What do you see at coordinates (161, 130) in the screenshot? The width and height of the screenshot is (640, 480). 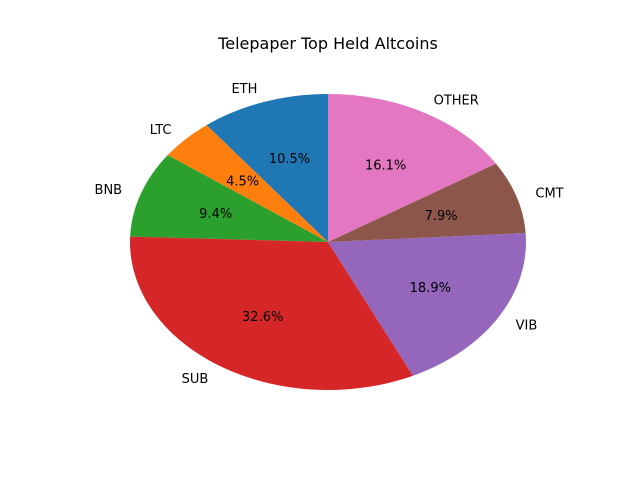 I see `pie-category-label-ltc: LTC` at bounding box center [161, 130].